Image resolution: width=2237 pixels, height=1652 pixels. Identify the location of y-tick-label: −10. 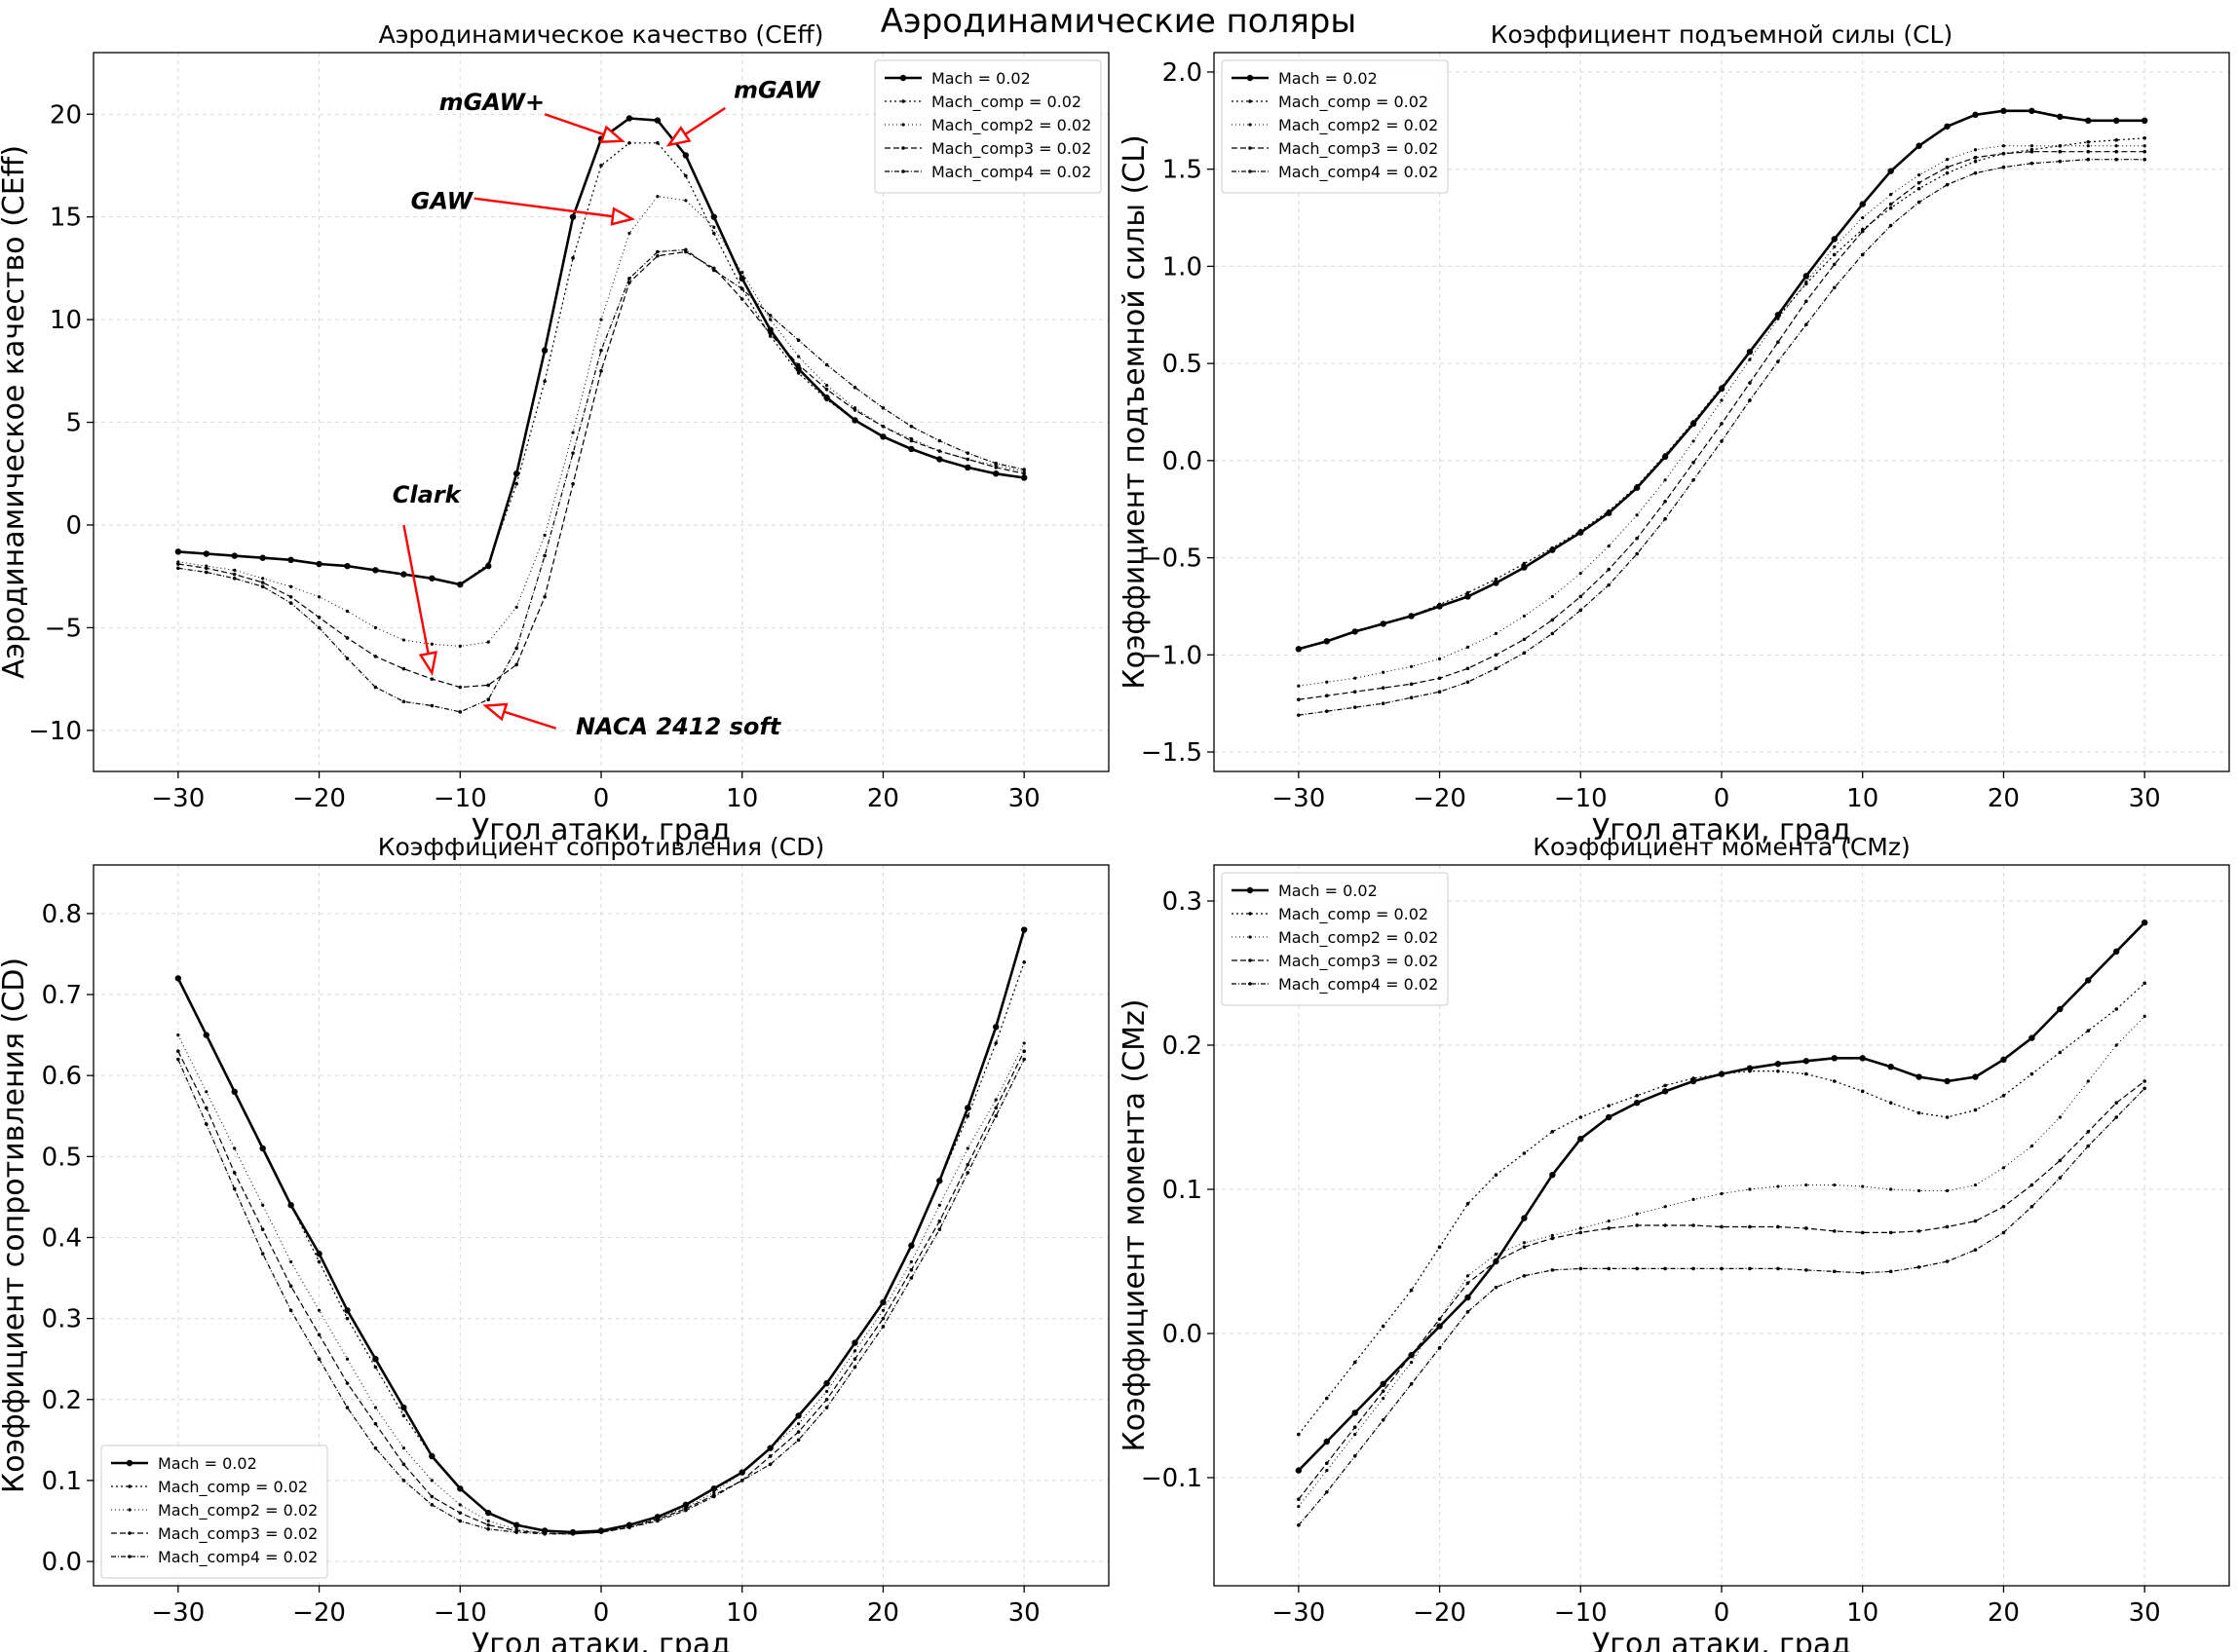
(55, 732).